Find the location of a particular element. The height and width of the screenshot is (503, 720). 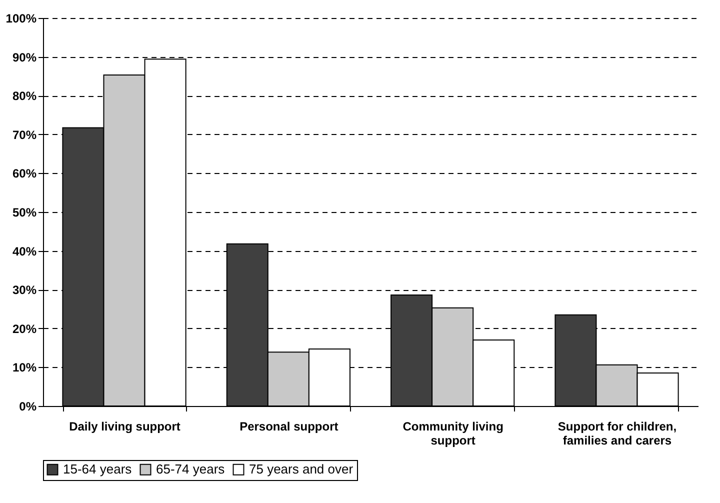

y-tick-label: 40% is located at coordinates (24, 251).